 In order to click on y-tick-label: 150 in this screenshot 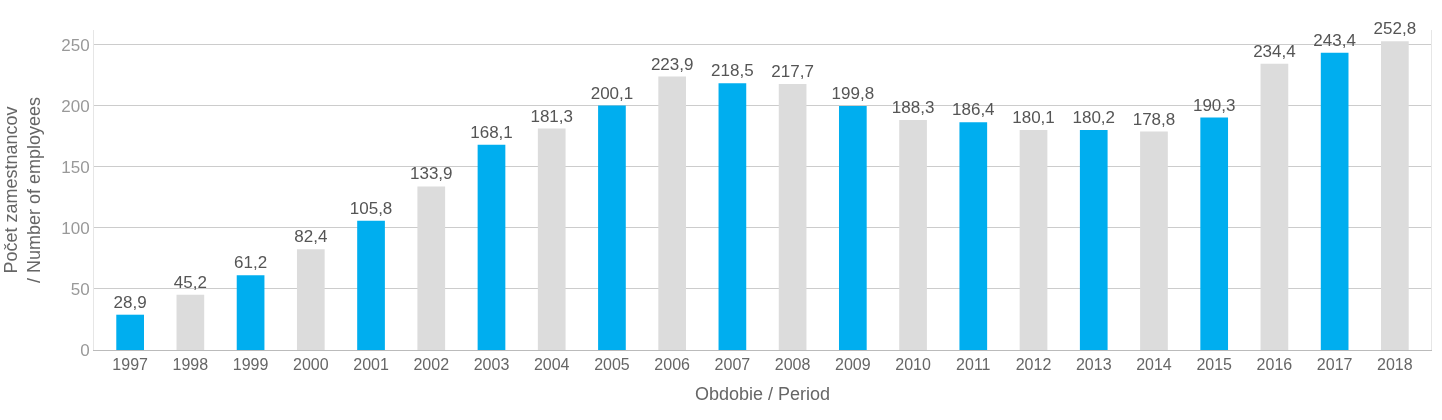, I will do `click(75, 167)`.